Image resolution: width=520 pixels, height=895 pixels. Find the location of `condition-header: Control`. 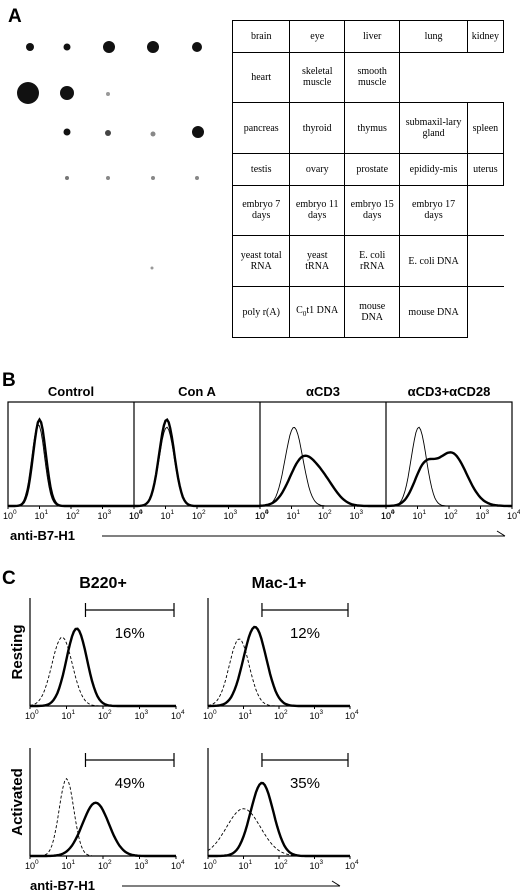

condition-header: Control is located at coordinates (71, 391).